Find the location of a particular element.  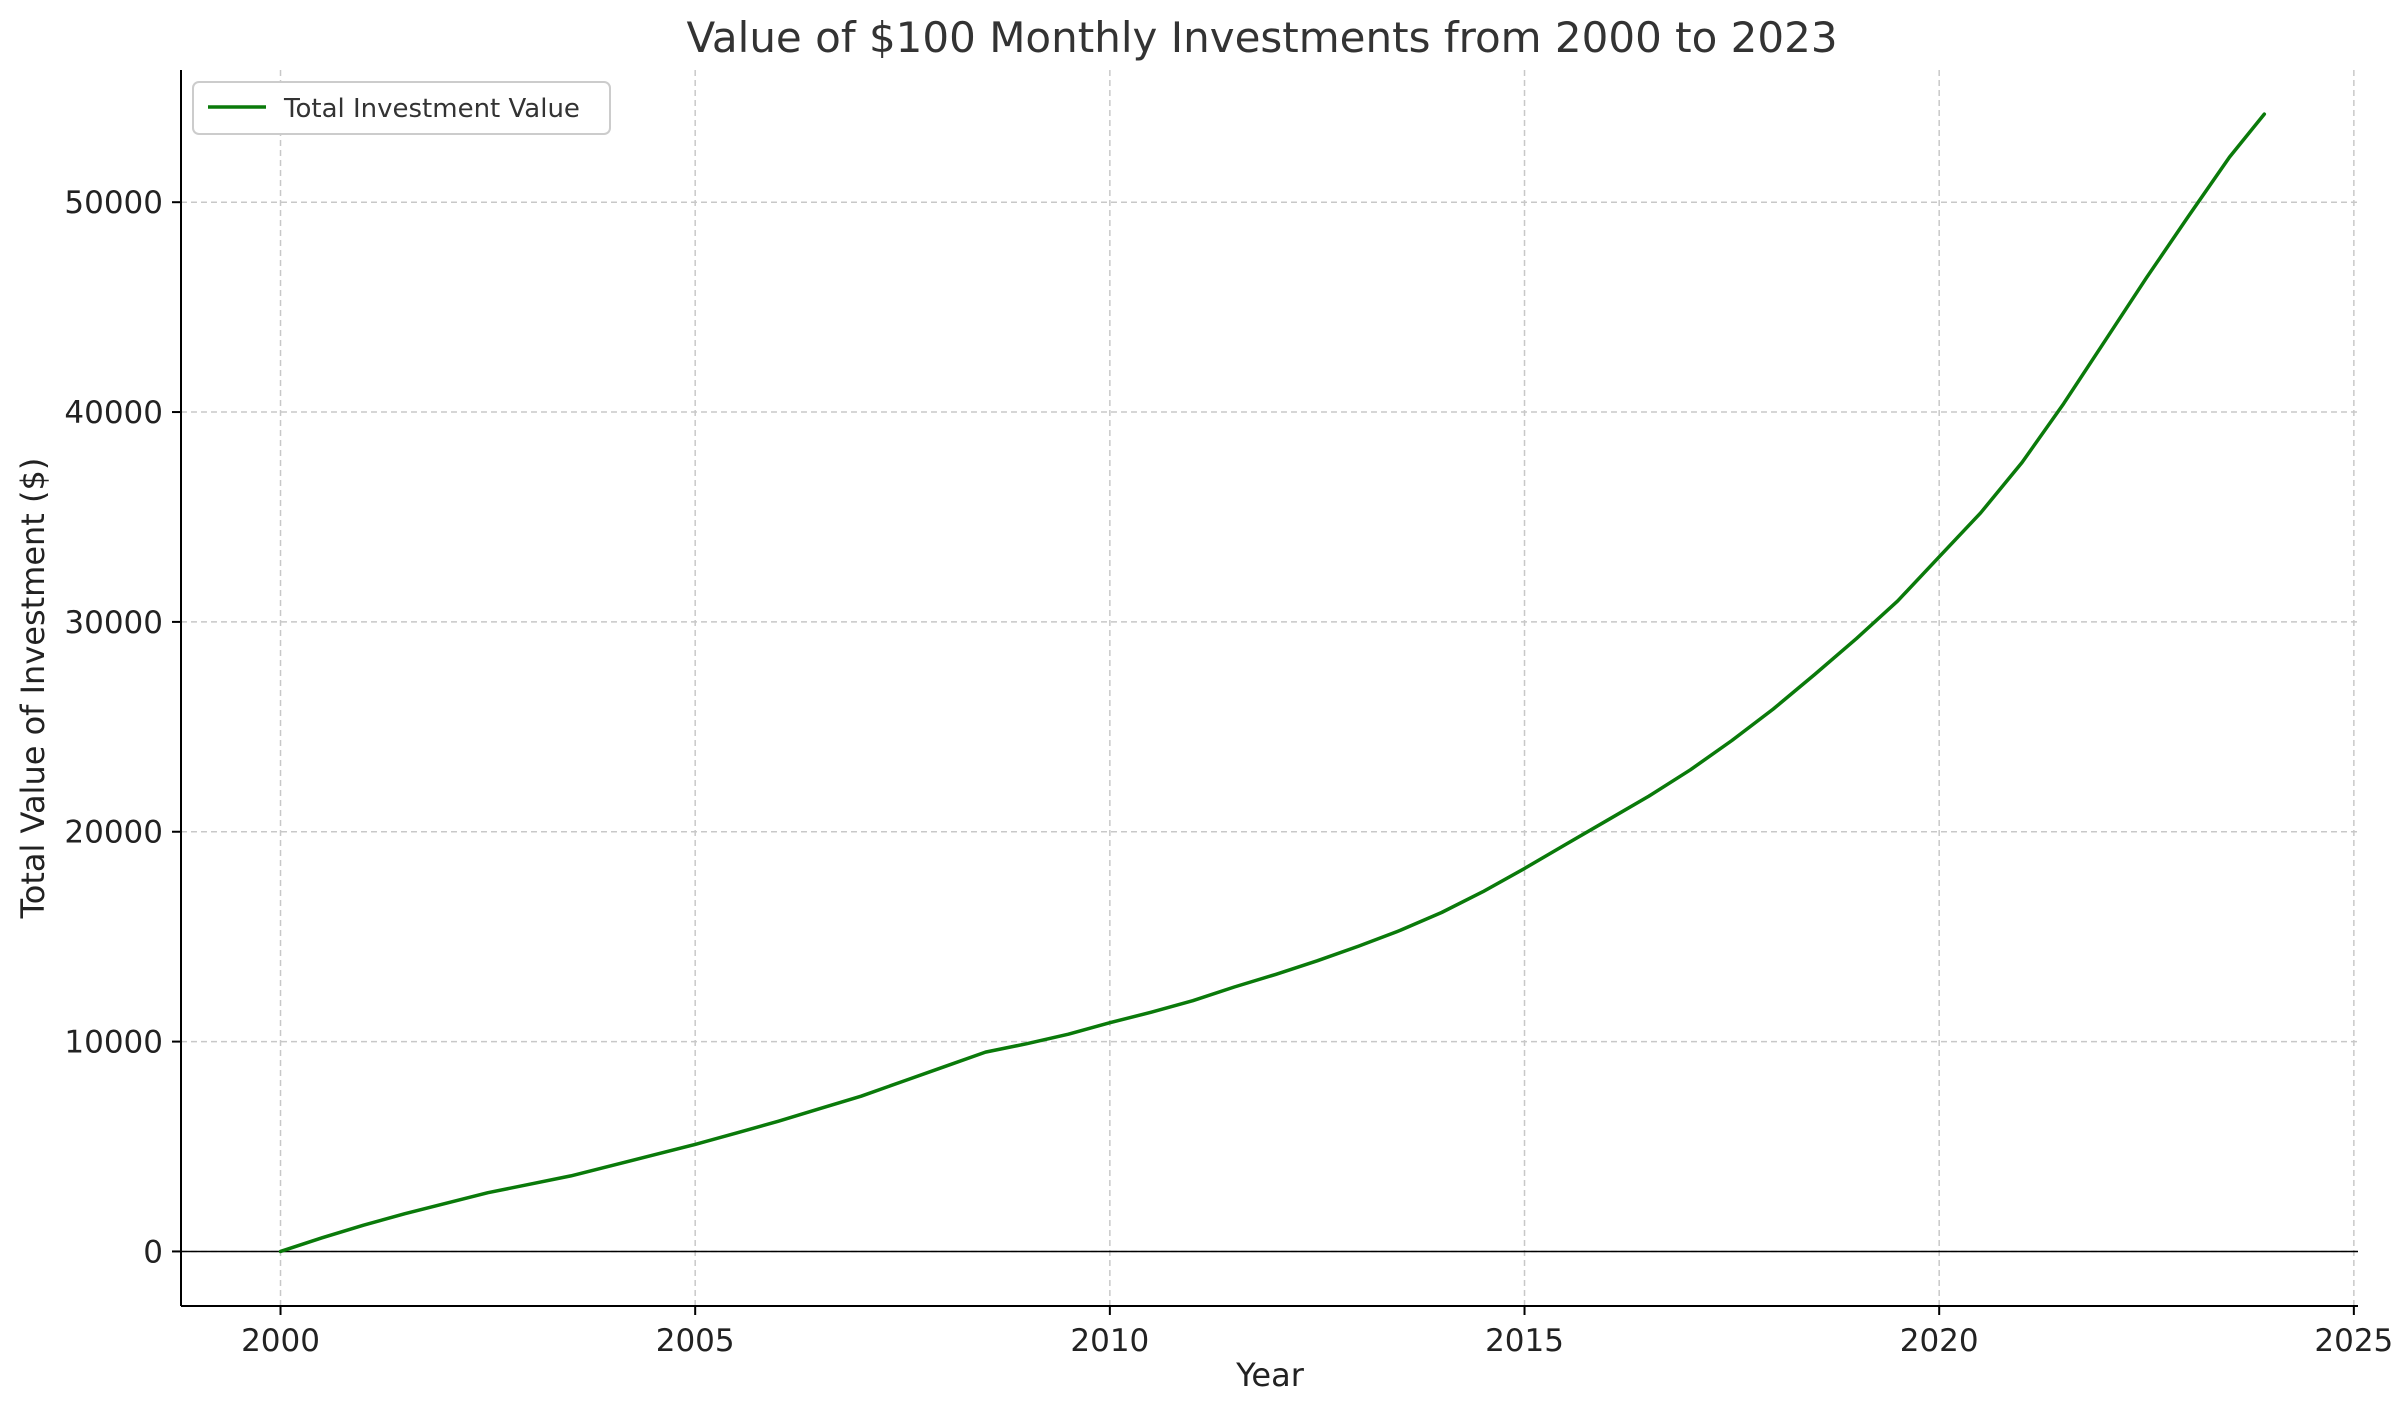

x-tick-label: 2010 is located at coordinates (1109, 1341).